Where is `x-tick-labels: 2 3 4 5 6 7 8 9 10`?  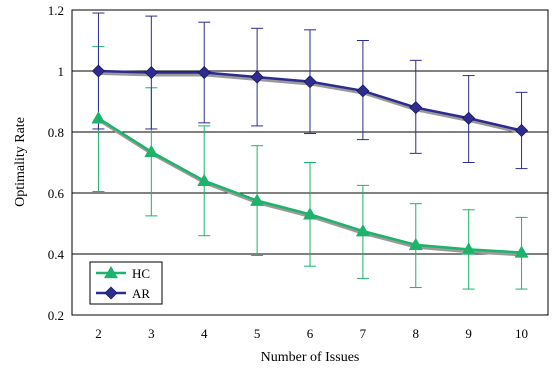
x-tick-labels: 2 3 4 5 6 7 8 9 10 is located at coordinates (311, 333).